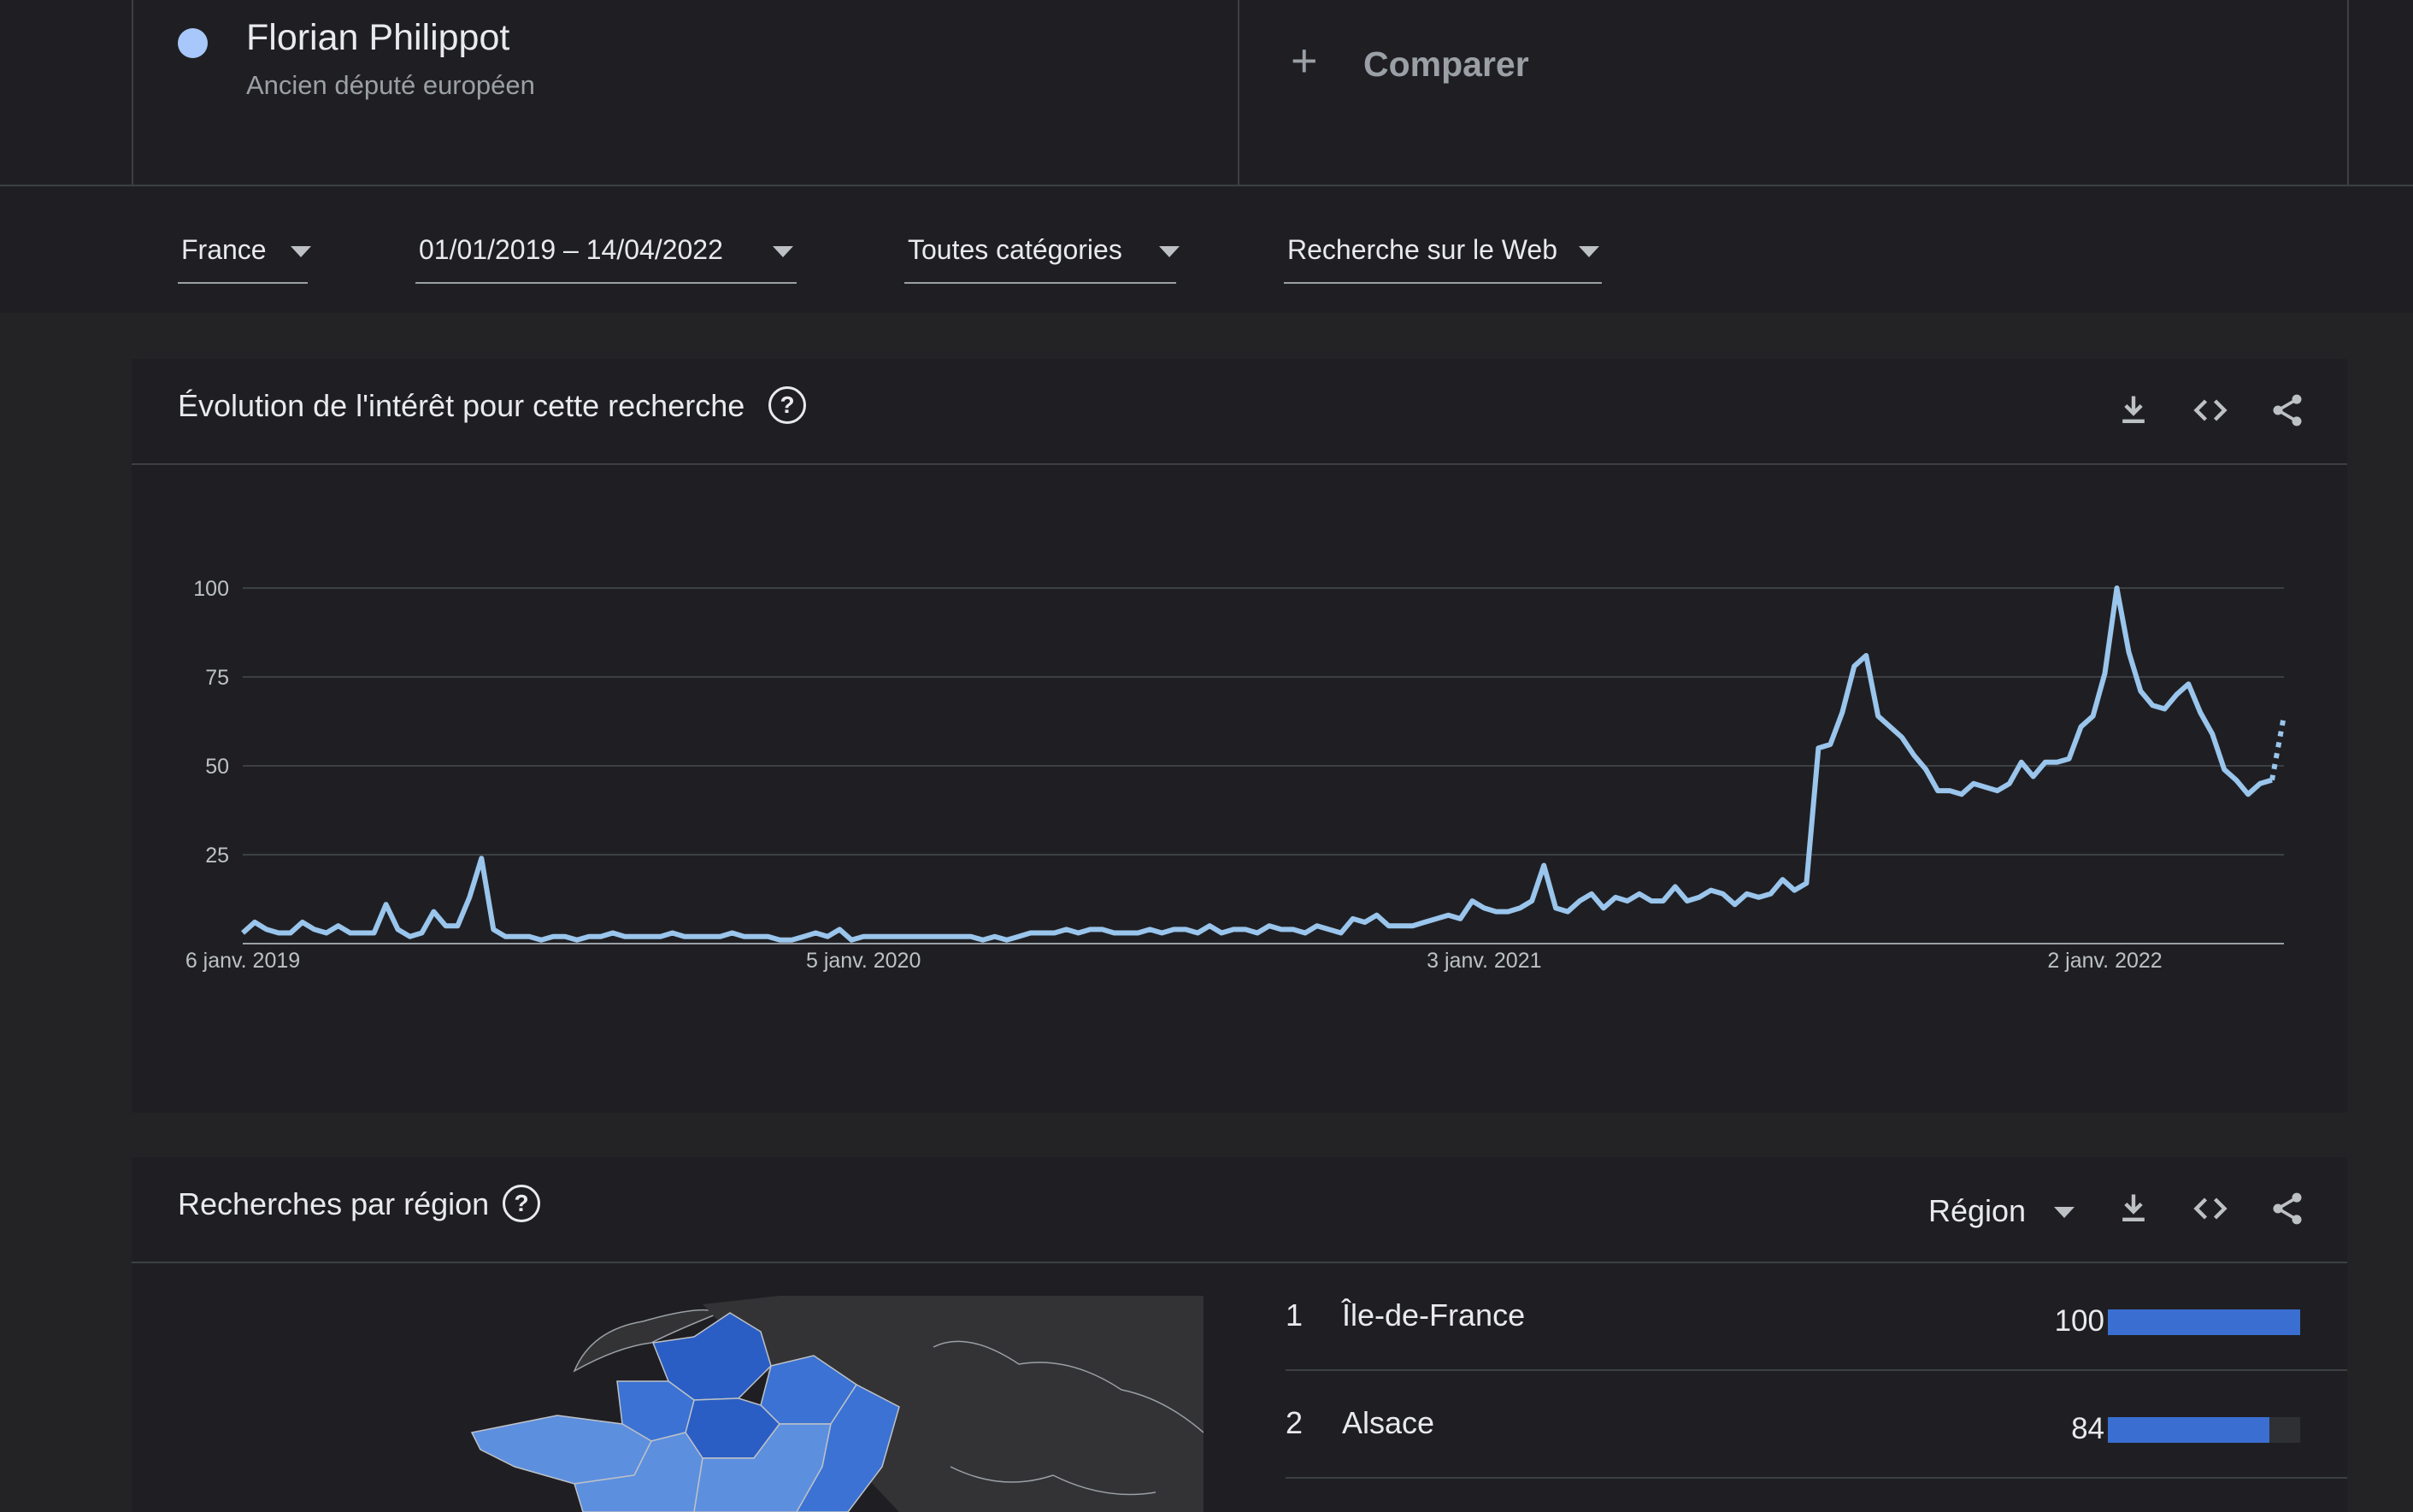 The width and height of the screenshot is (2413, 1512). What do you see at coordinates (638, 1472) in the screenshot?
I see `map-region-ouest` at bounding box center [638, 1472].